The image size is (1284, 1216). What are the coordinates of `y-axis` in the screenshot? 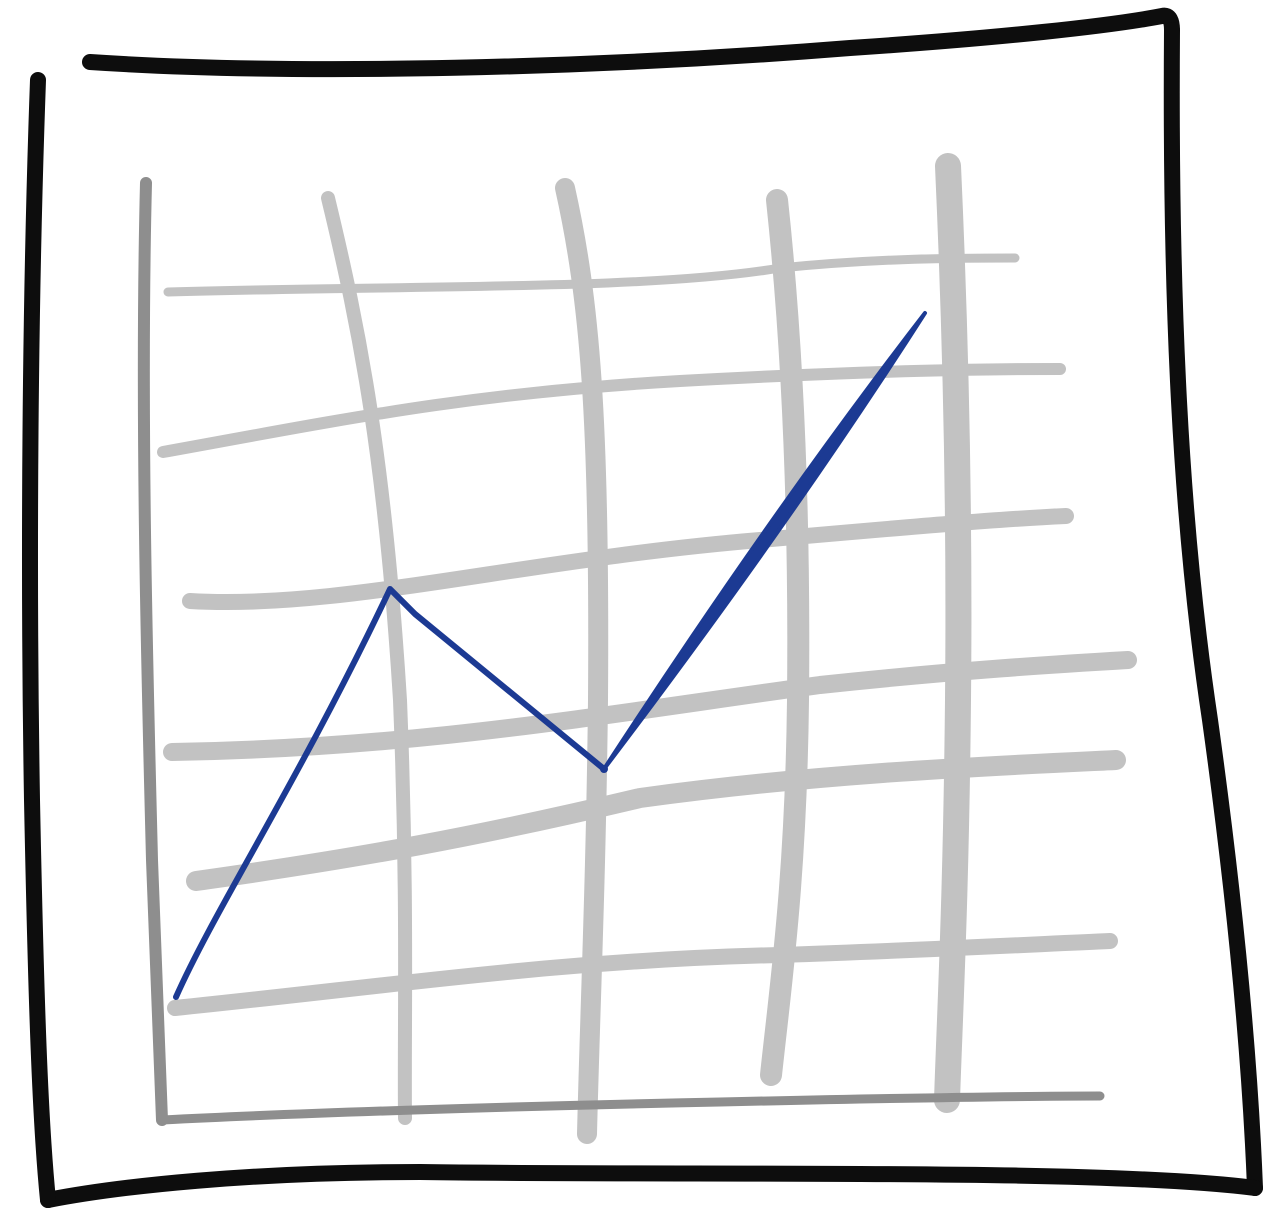 It's located at (152, 651).